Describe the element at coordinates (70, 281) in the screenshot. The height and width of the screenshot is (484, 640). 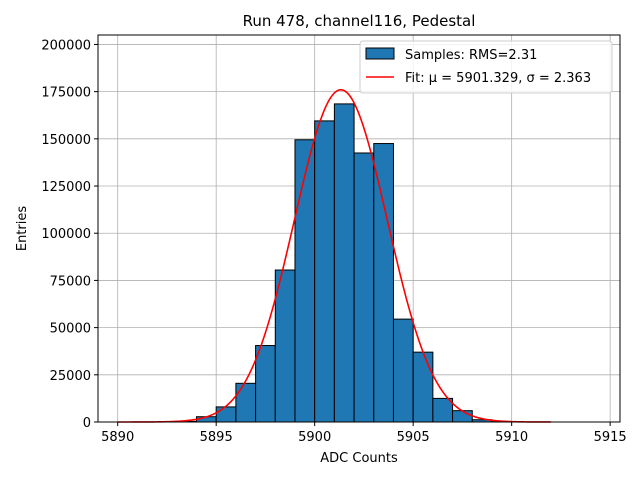
I see `y-tick-label: 75000` at that location.